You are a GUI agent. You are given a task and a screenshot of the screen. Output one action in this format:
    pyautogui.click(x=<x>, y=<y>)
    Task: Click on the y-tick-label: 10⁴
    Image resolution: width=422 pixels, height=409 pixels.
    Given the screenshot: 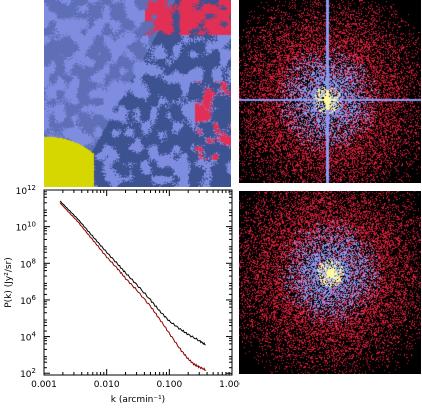 What is the action you would take?
    pyautogui.click(x=28, y=337)
    